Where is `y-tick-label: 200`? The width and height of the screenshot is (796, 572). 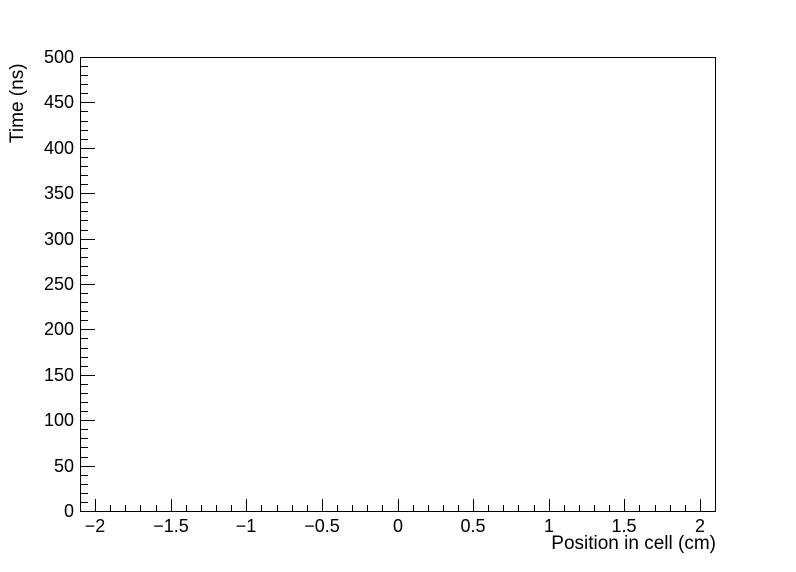
y-tick-label: 200 is located at coordinates (58, 329).